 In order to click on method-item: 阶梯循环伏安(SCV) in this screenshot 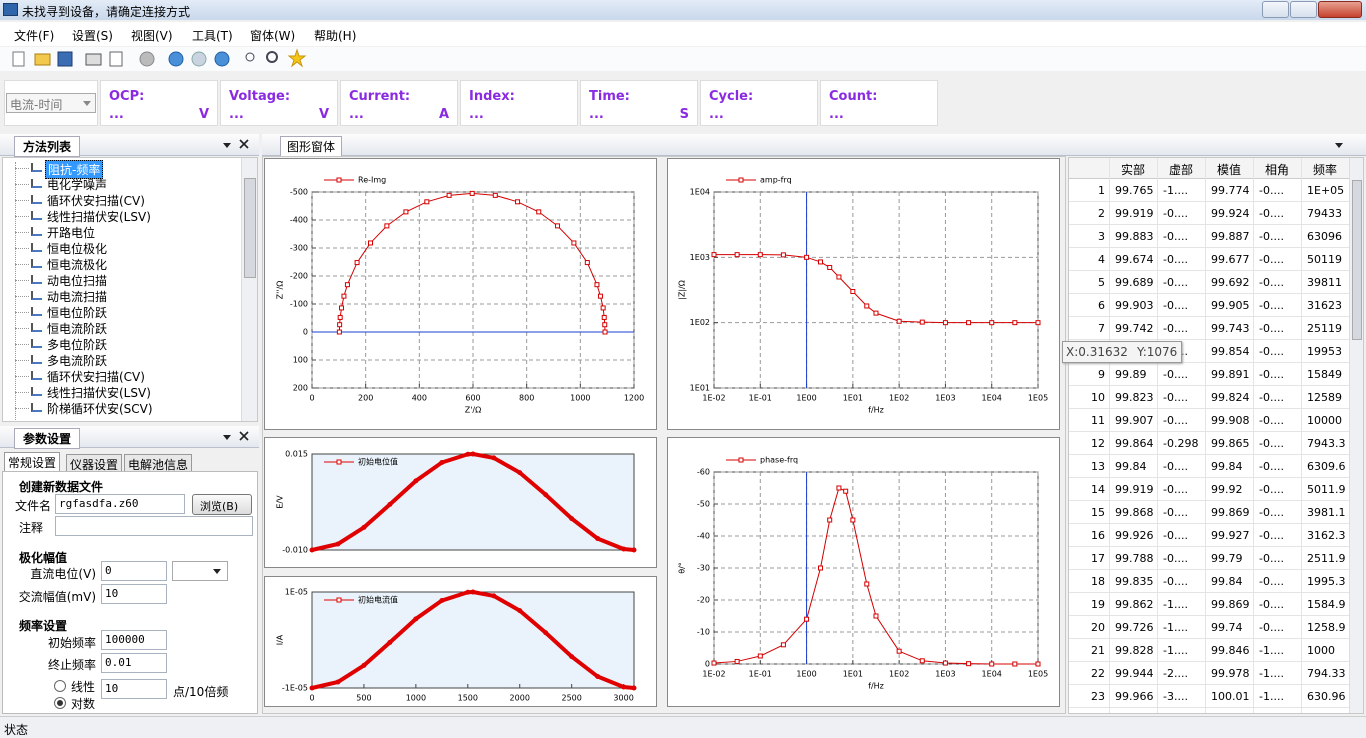, I will do `click(100, 409)`.